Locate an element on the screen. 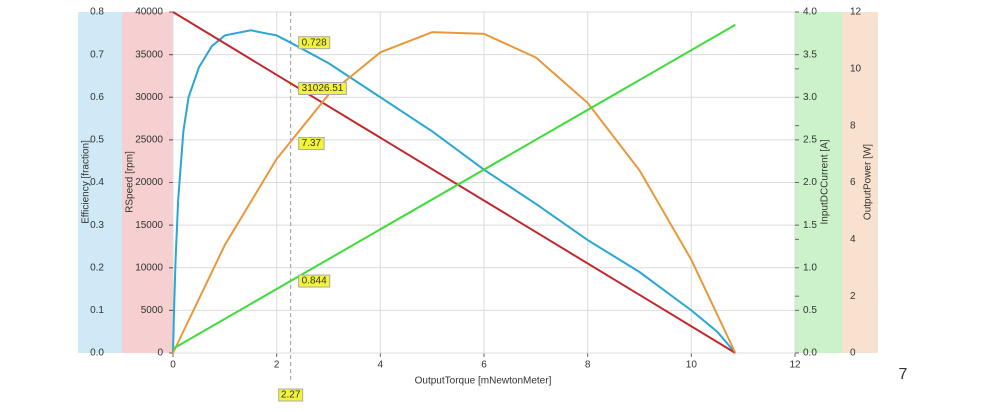 The width and height of the screenshot is (1000, 412). y-tick-label: 0.0 is located at coordinates (97, 353).